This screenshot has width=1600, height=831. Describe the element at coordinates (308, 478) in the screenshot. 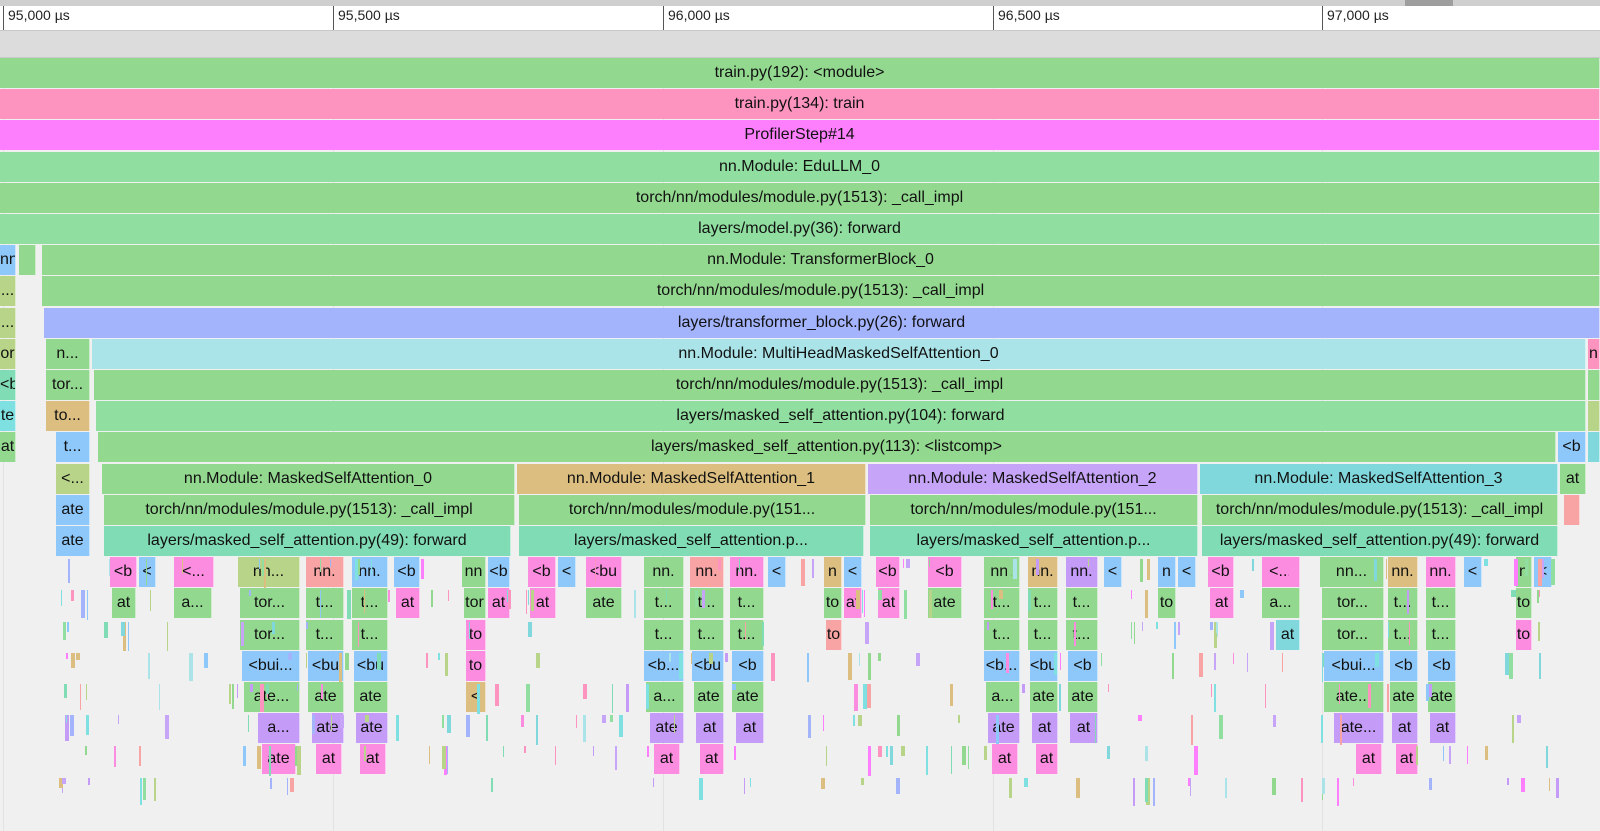

I see `trace-slice: nn.Module: MaskedSelfAttention_0` at that location.